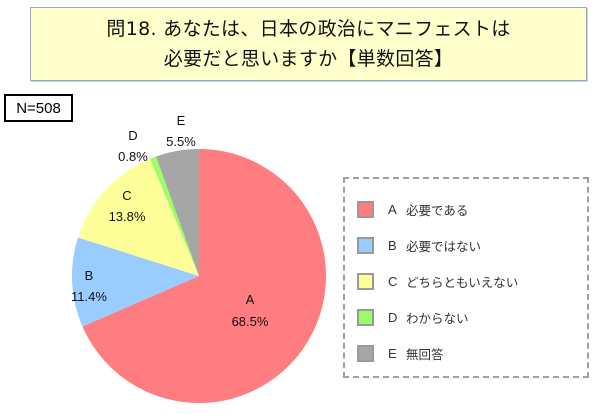 The image size is (600, 415). I want to click on pie-slice-c, so click(138, 217).